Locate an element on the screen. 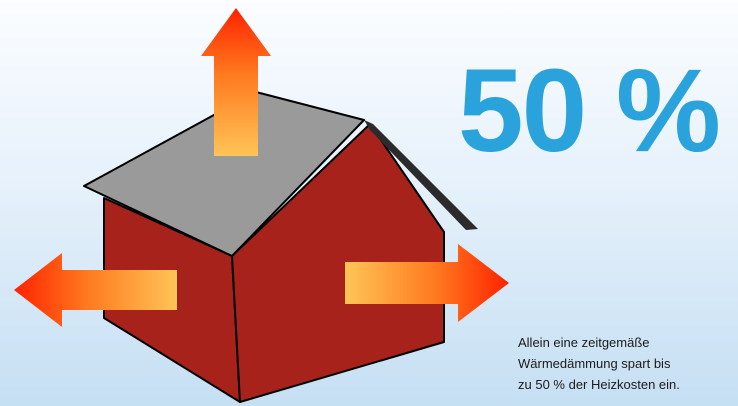 Image resolution: width=738 pixels, height=406 pixels. caption-line: Allein eine zeitgemäße is located at coordinates (584, 342).